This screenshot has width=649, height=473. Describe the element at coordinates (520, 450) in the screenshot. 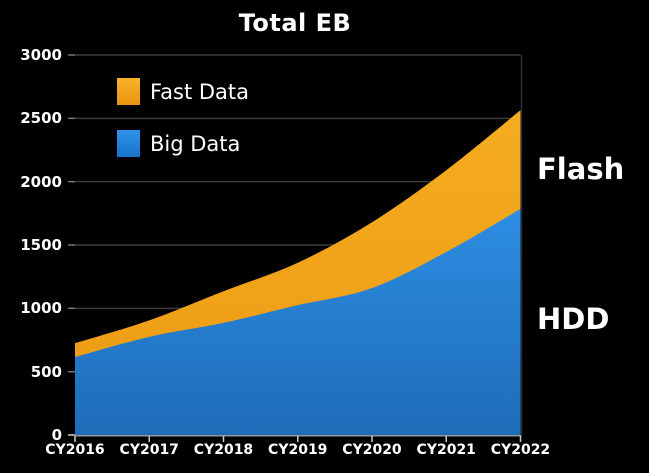

I see `x-axis-tick-label: CY2022` at that location.